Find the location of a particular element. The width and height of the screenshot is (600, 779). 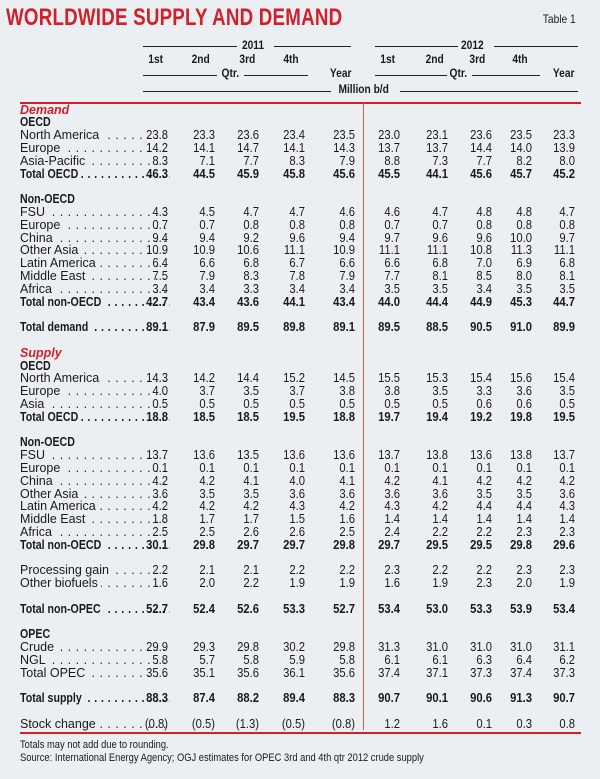

table-cell: (0.8) is located at coordinates (343, 723).